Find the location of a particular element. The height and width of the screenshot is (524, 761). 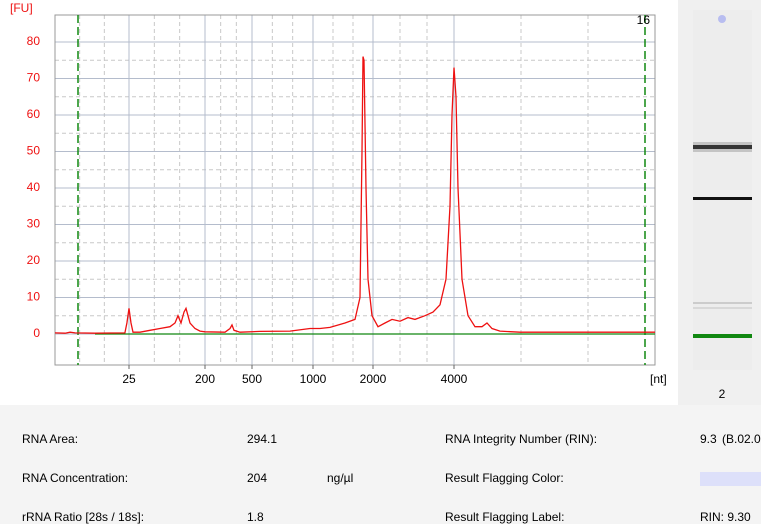

x-tick-label: 1000 is located at coordinates (313, 379).